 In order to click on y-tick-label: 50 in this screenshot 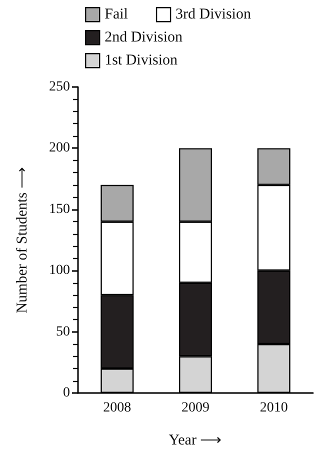, I will do `click(63, 332)`.